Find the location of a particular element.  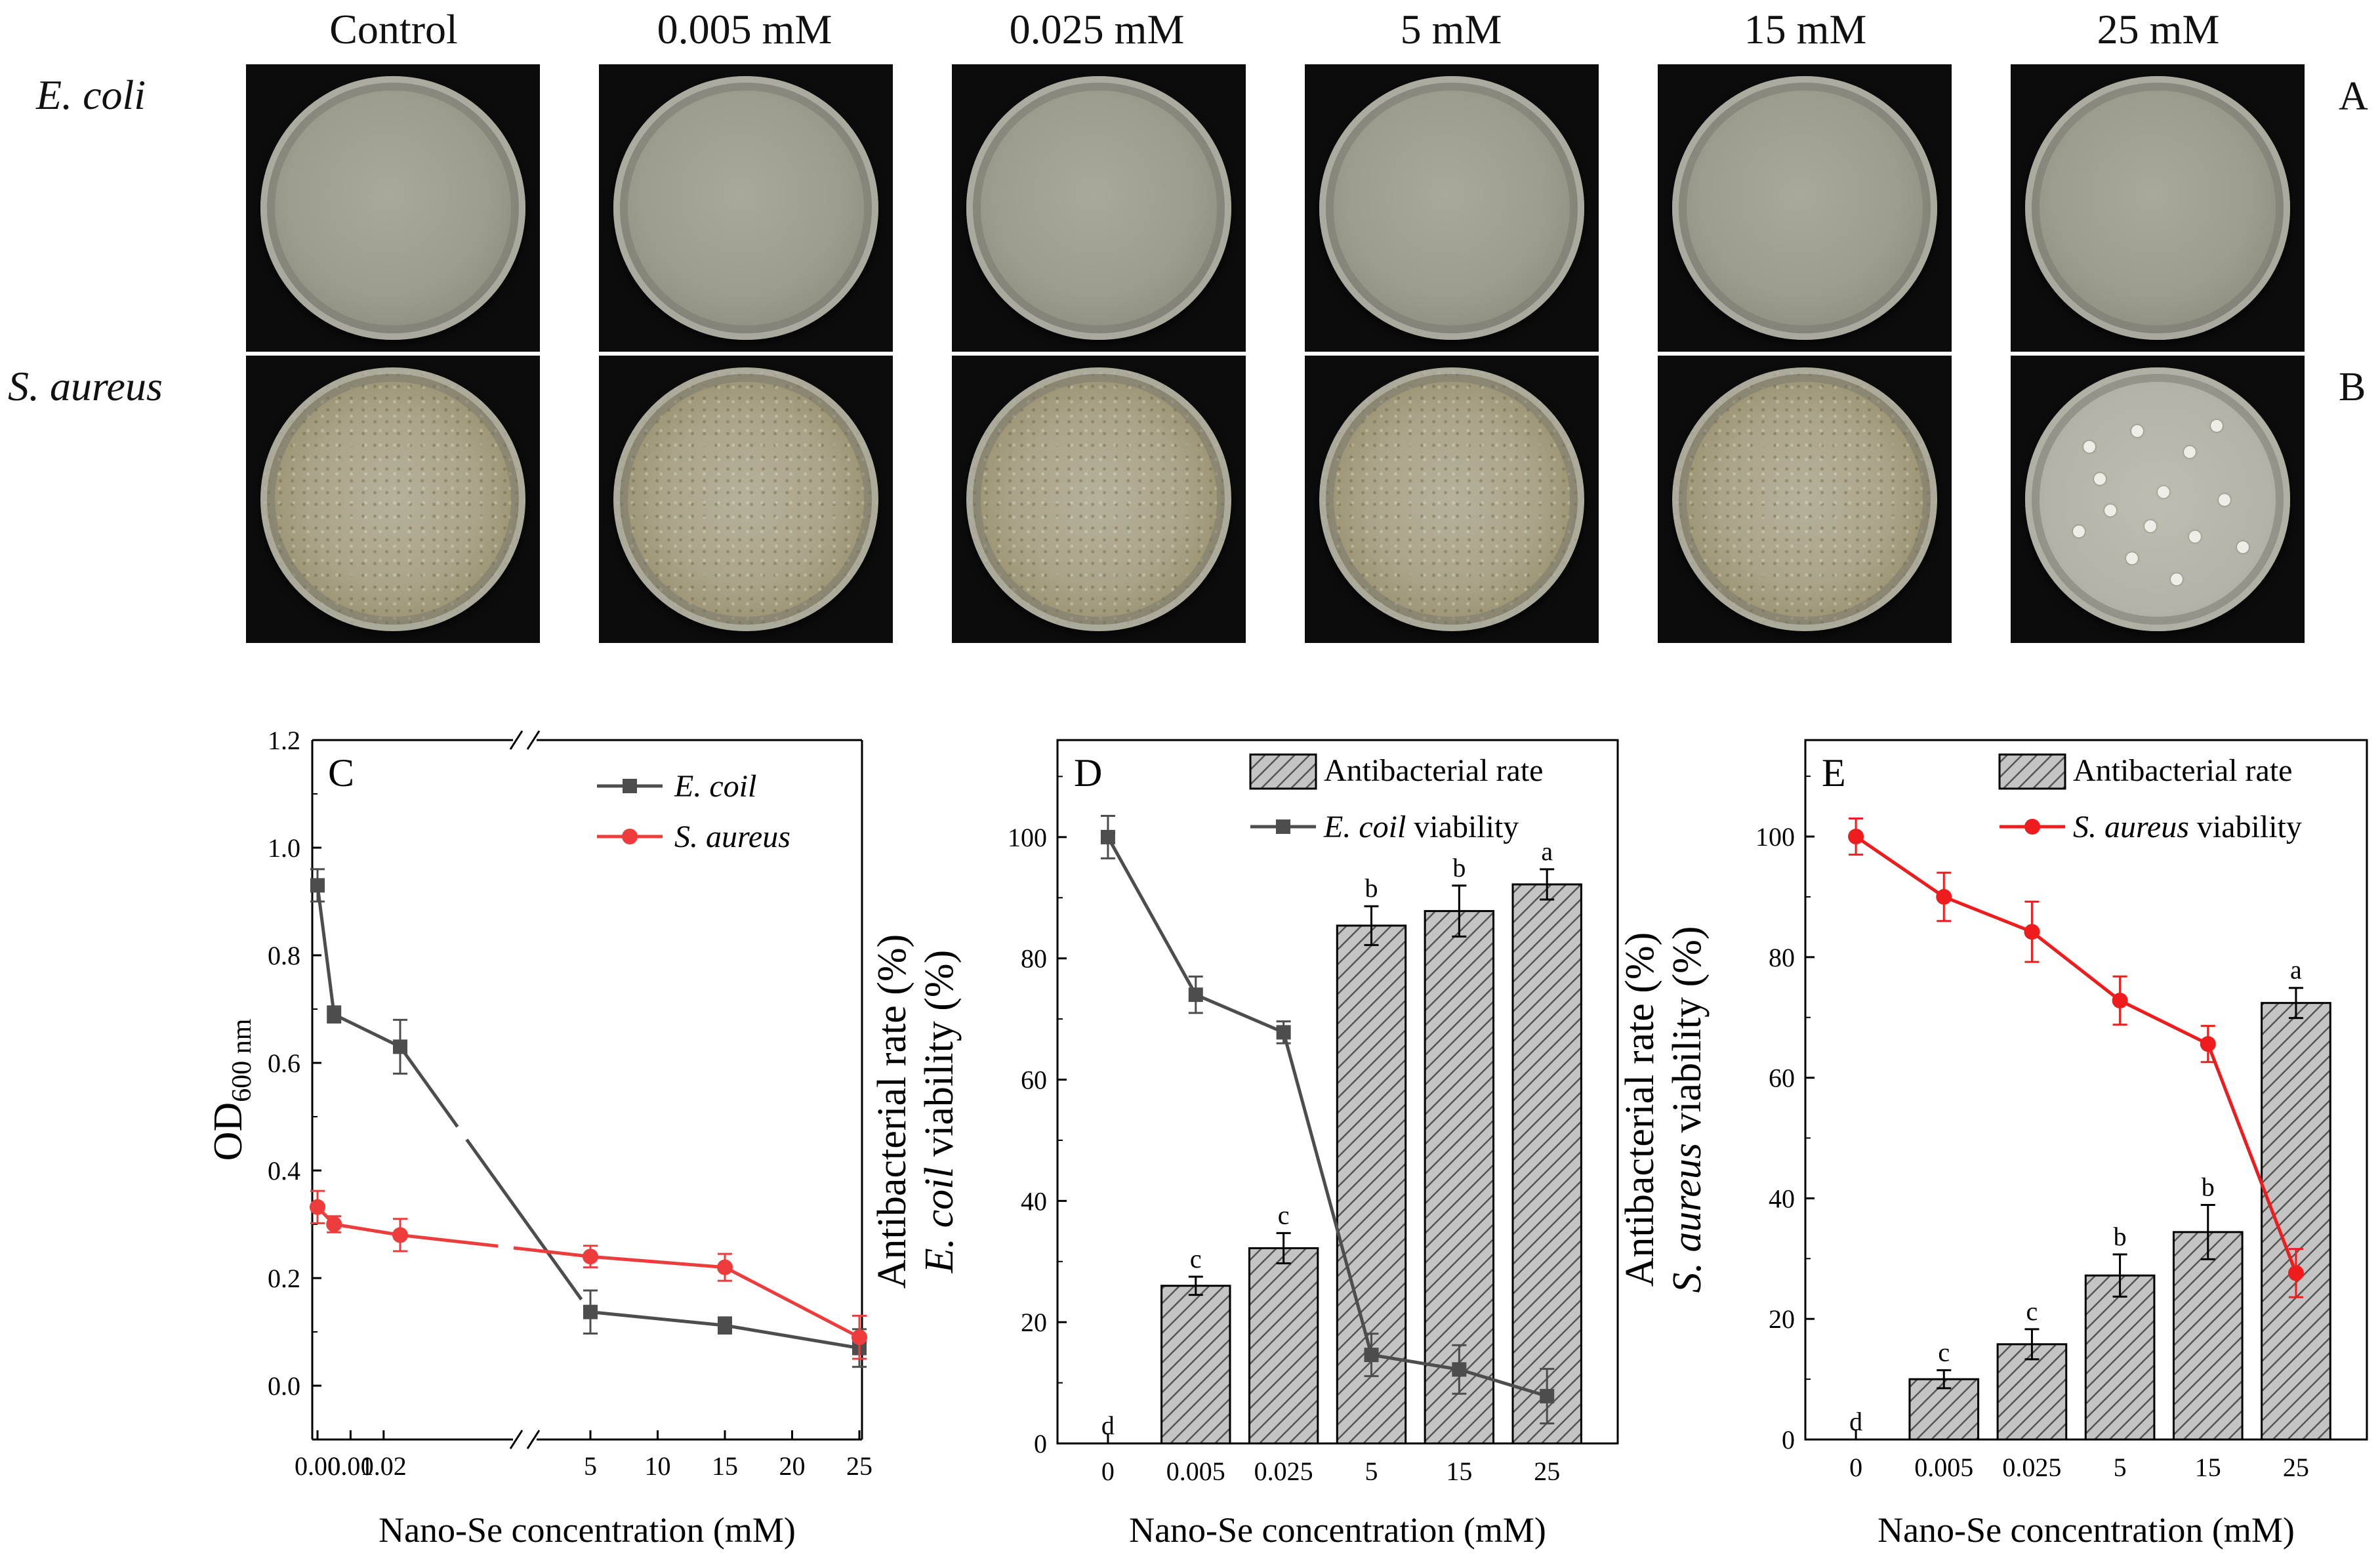

series-line-0-bridge is located at coordinates (495, 1179).